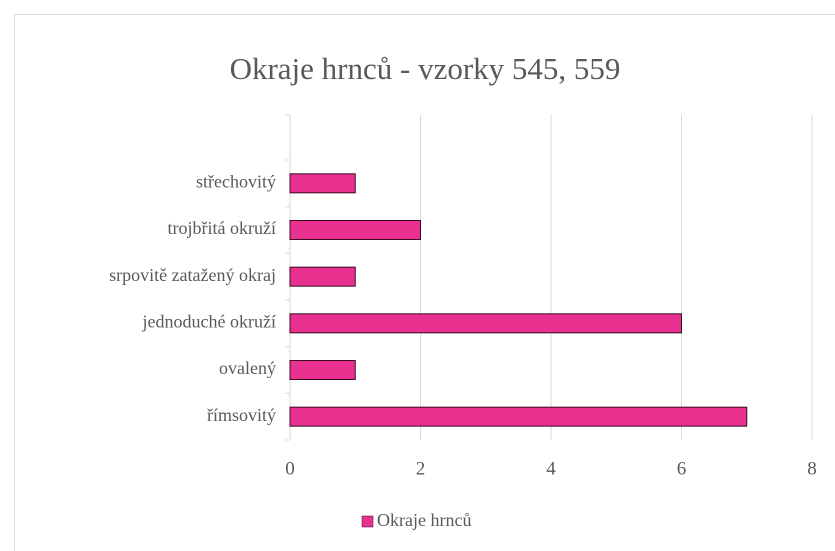  I want to click on y-tick-label: římsovitý, so click(241, 415).